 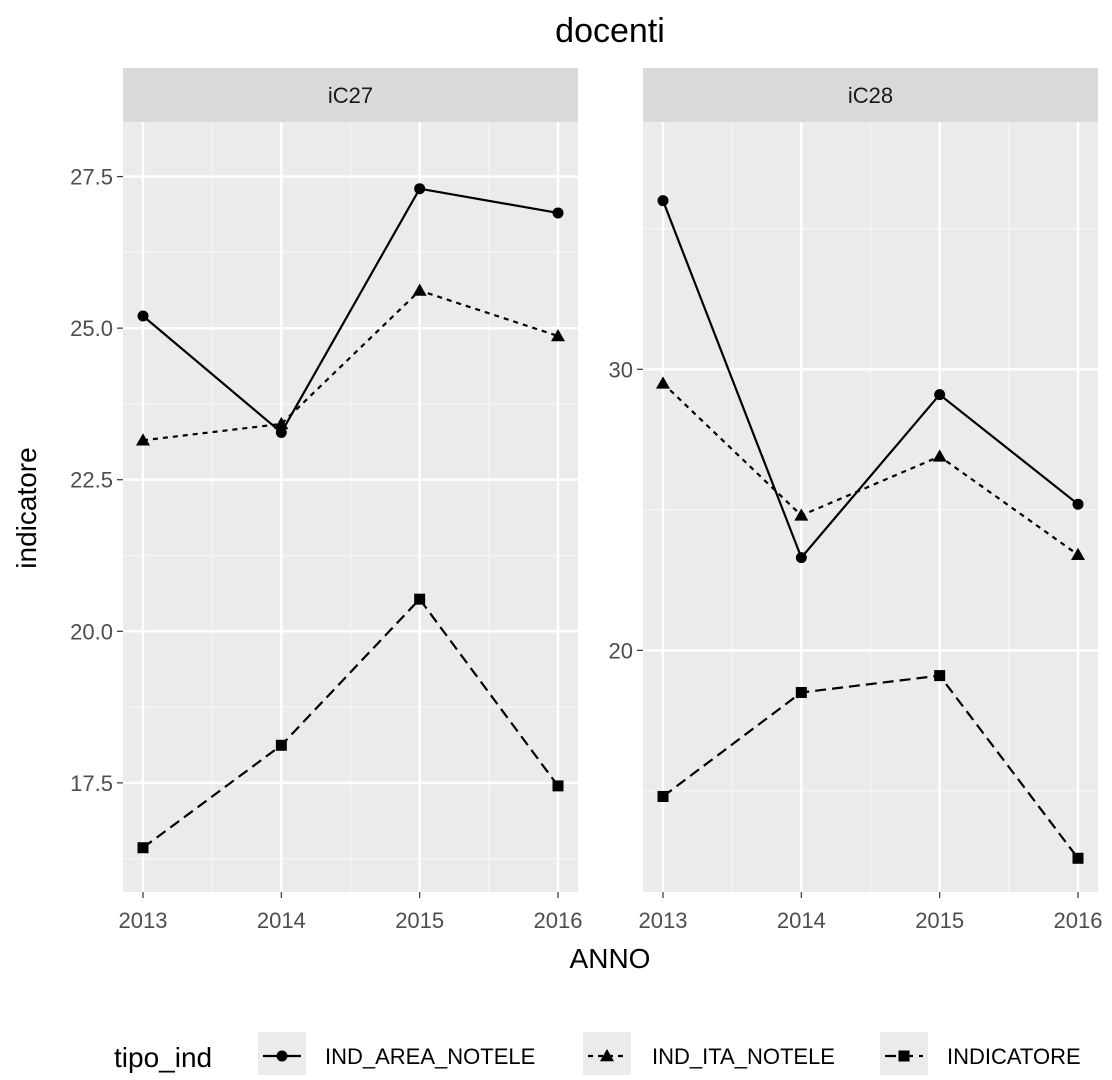 I want to click on y-axis-title: indicatore, so click(x=26, y=507).